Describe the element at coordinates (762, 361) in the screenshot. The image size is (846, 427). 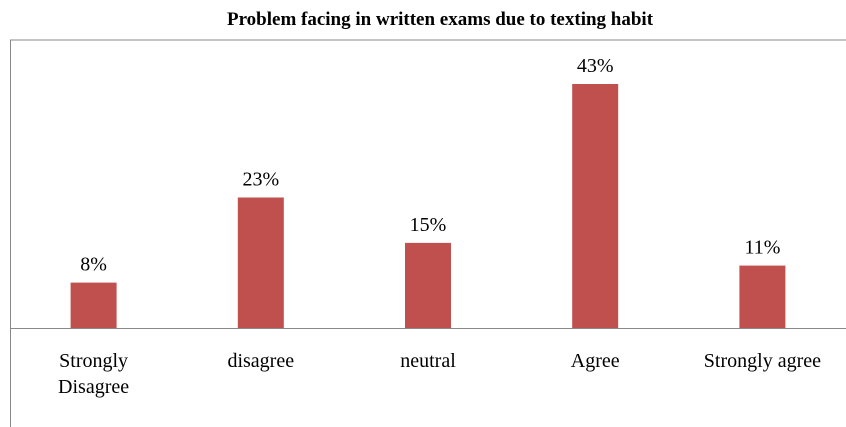
I see `x-tick-label: Strongly agree` at that location.